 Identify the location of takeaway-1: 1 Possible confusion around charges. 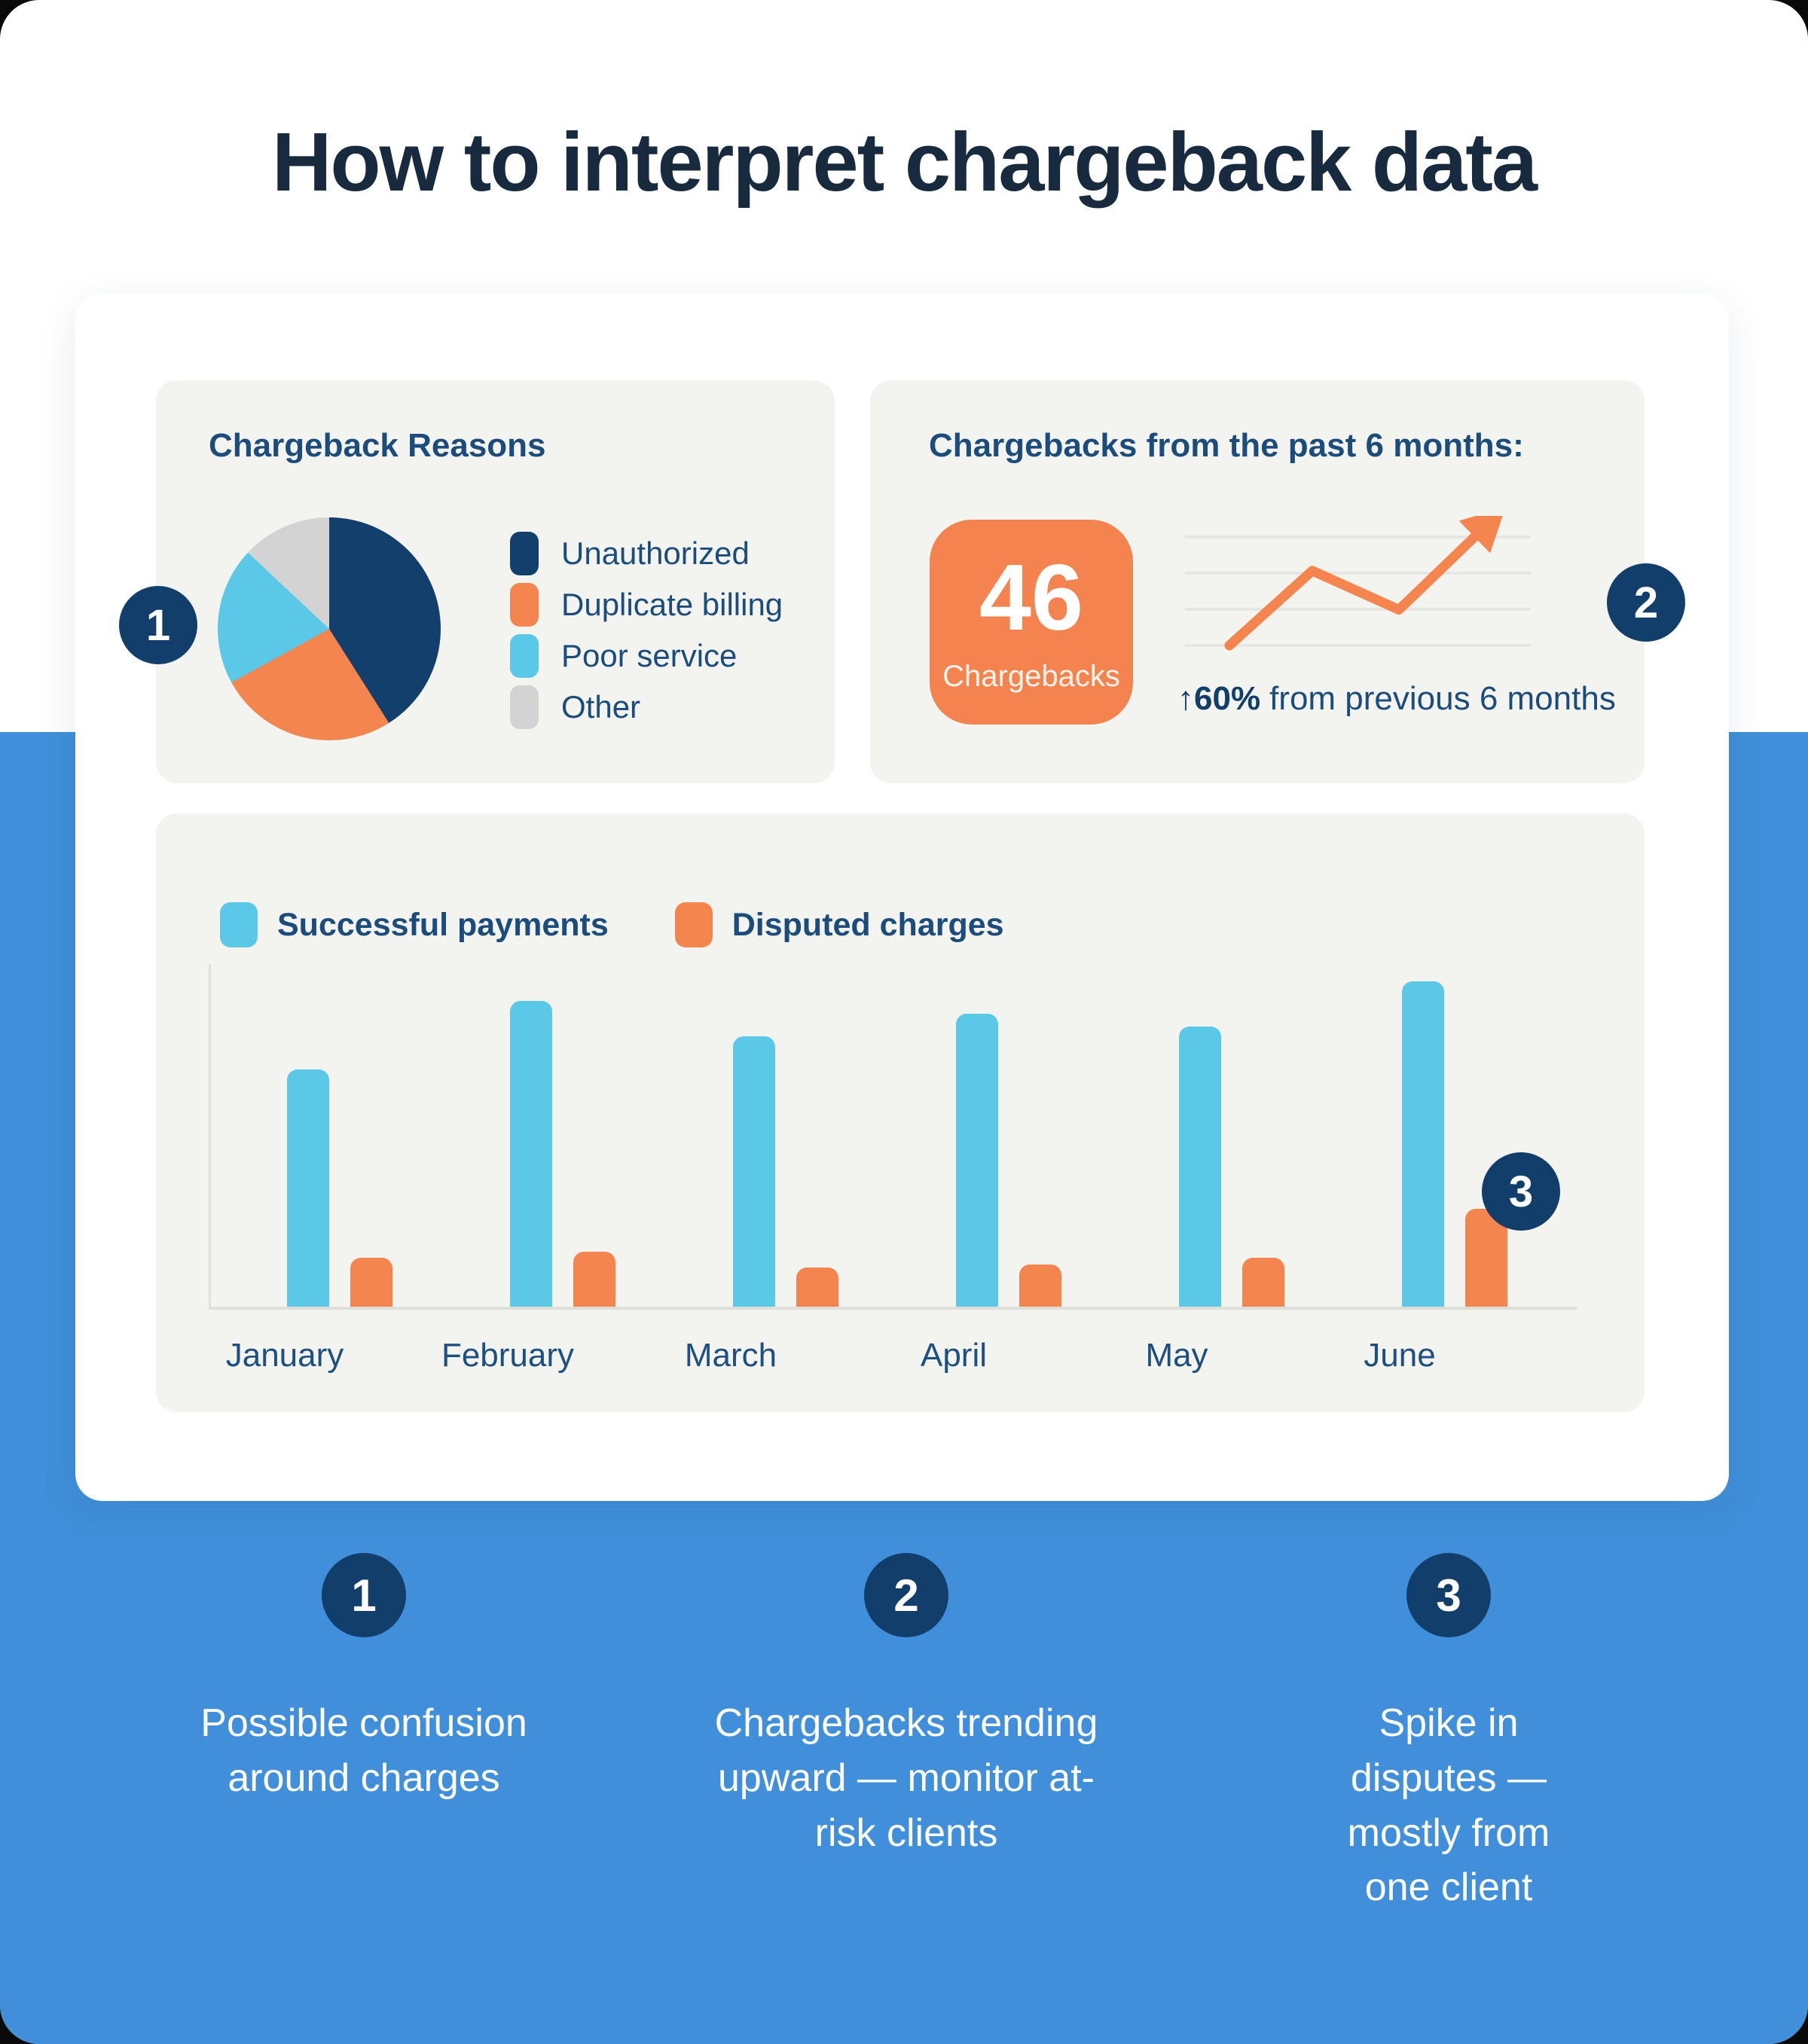
(364, 1734).